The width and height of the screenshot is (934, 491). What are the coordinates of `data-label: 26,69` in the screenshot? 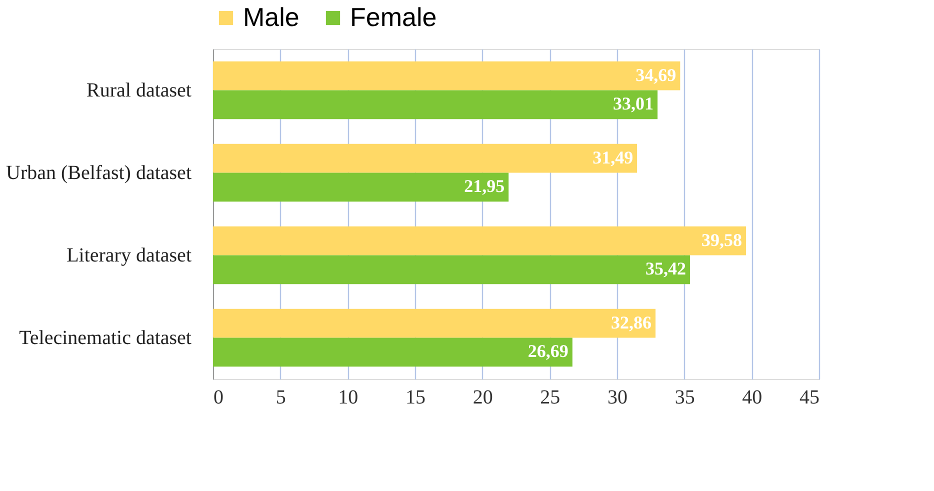 It's located at (548, 351).